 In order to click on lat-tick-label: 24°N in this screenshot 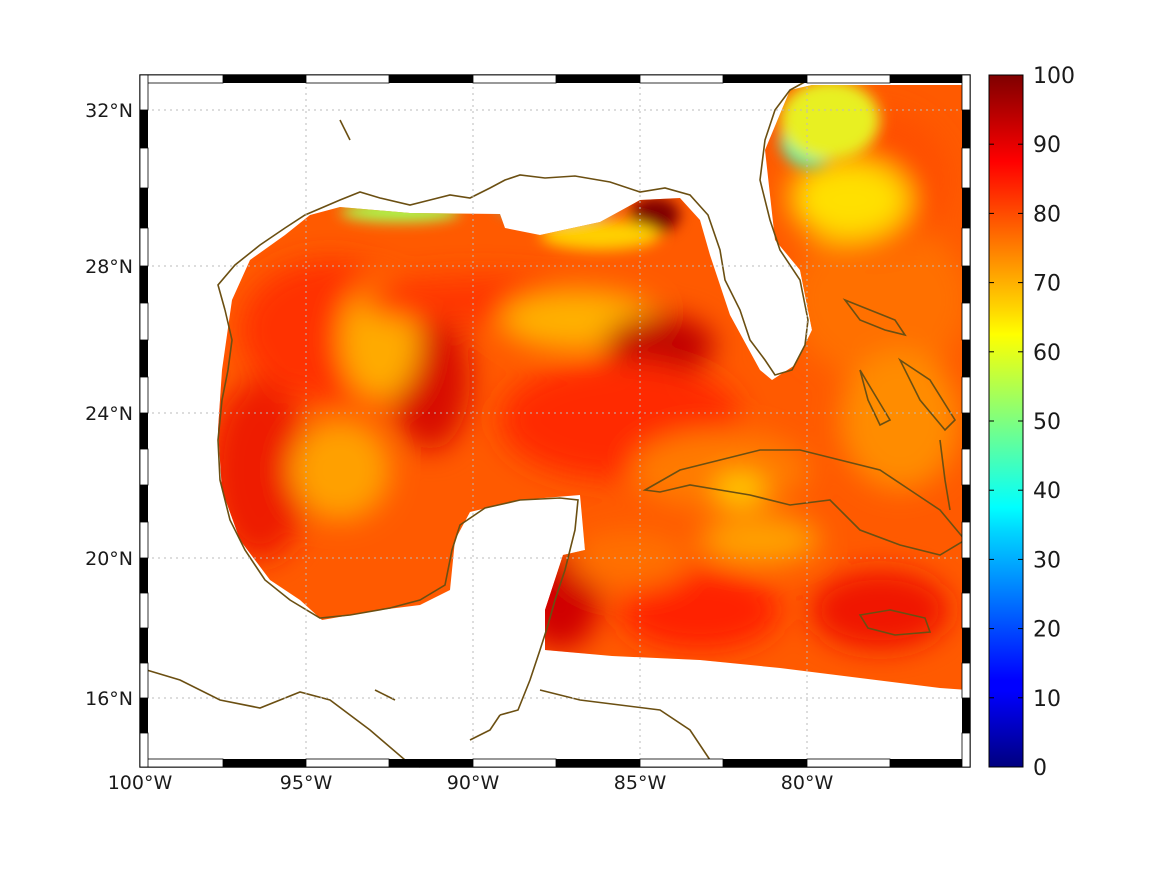, I will do `click(109, 414)`.